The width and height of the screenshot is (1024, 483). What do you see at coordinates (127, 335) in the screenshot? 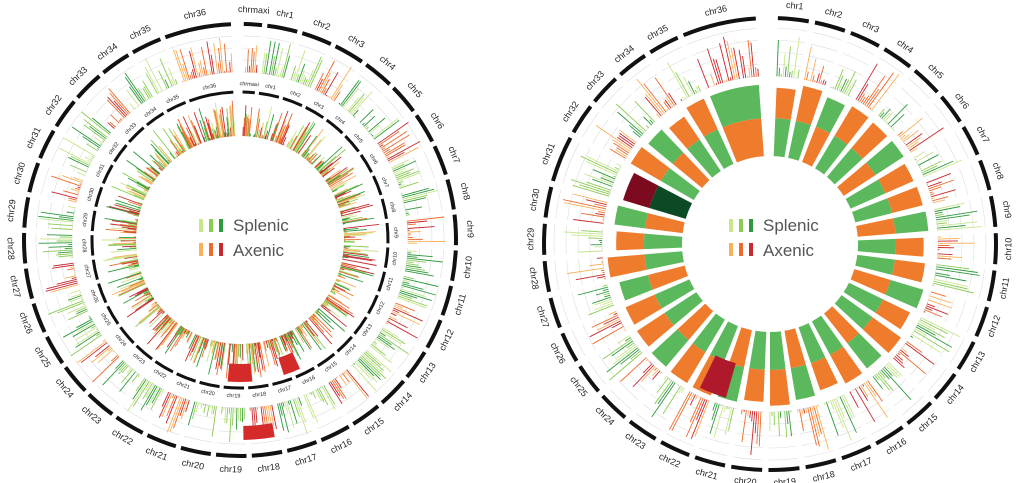
I see `inner-ideogram-chr24` at bounding box center [127, 335].